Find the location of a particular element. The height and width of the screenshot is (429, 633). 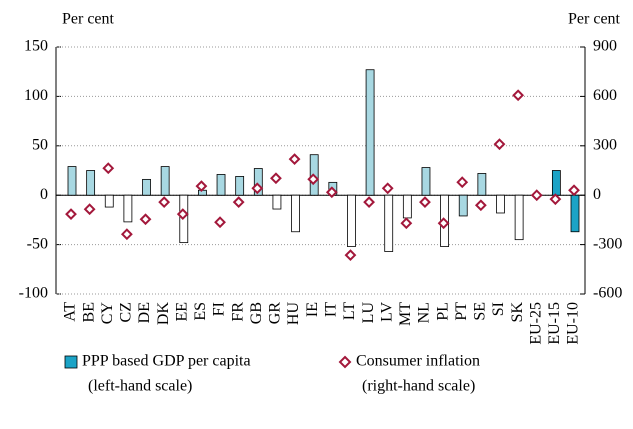

y2-axis-label: Per cent is located at coordinates (594, 19).